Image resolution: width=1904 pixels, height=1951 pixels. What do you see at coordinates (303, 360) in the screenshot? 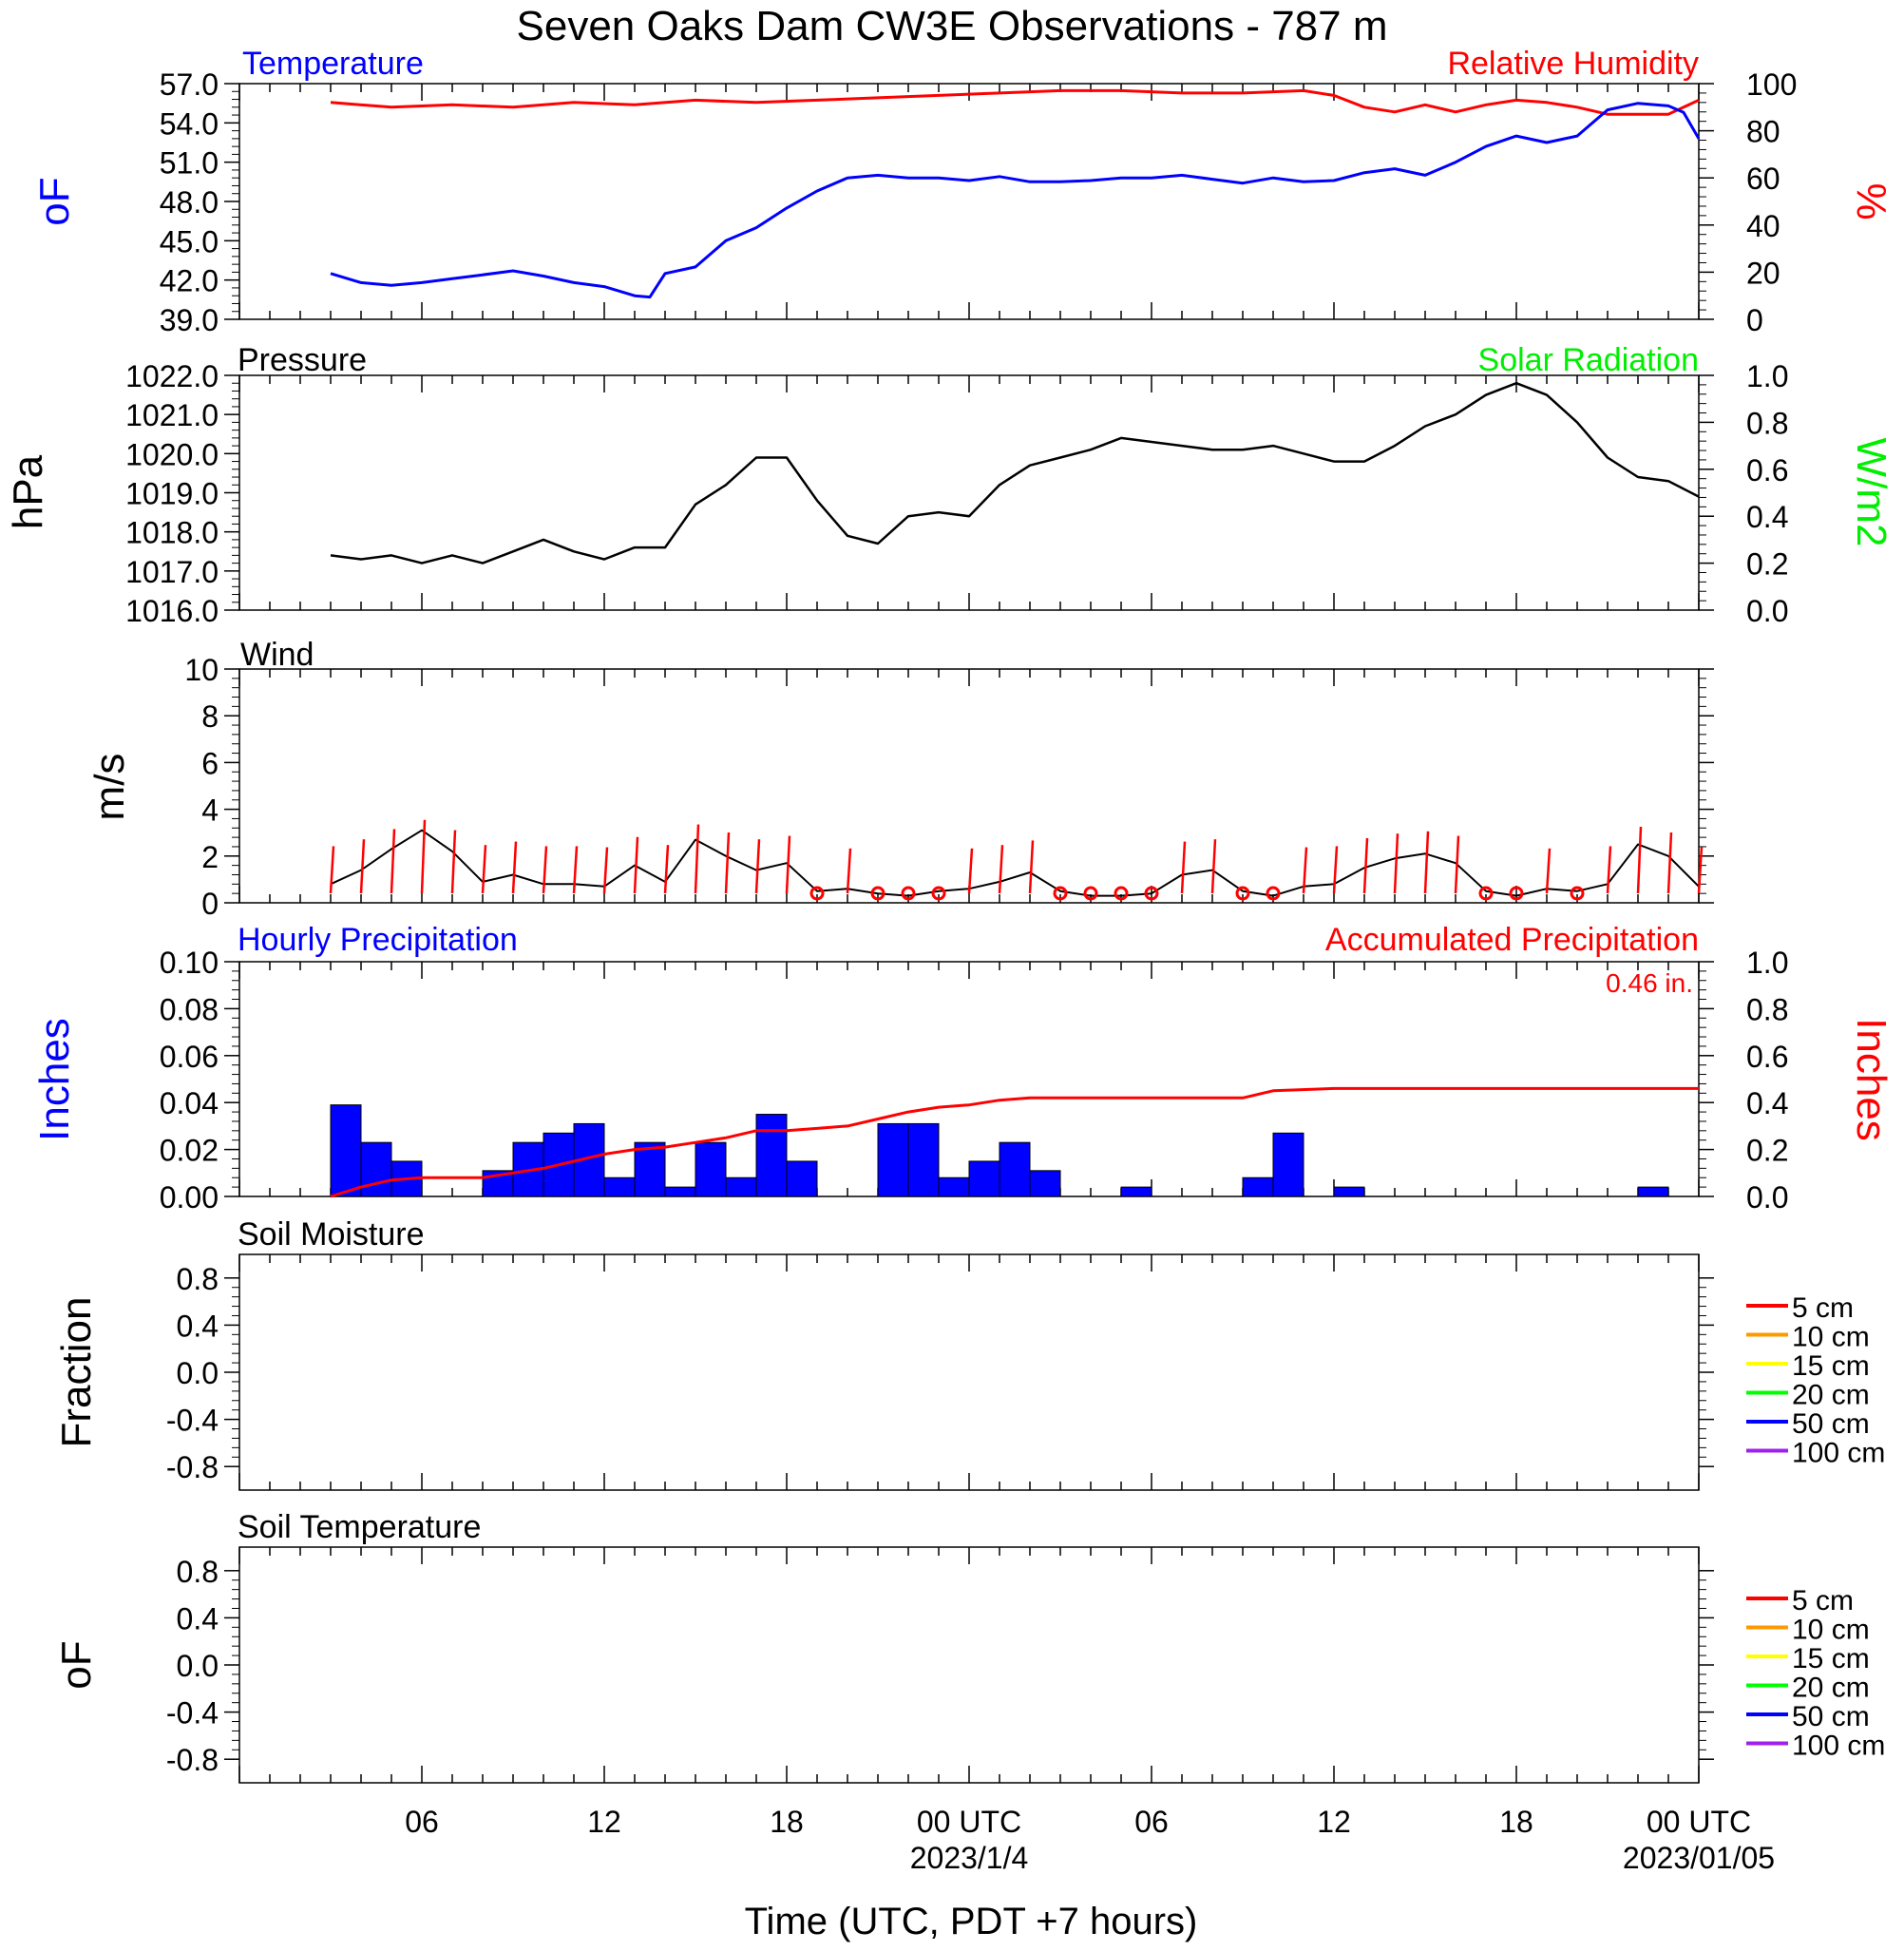
I see `pressure-title: Pressure` at bounding box center [303, 360].